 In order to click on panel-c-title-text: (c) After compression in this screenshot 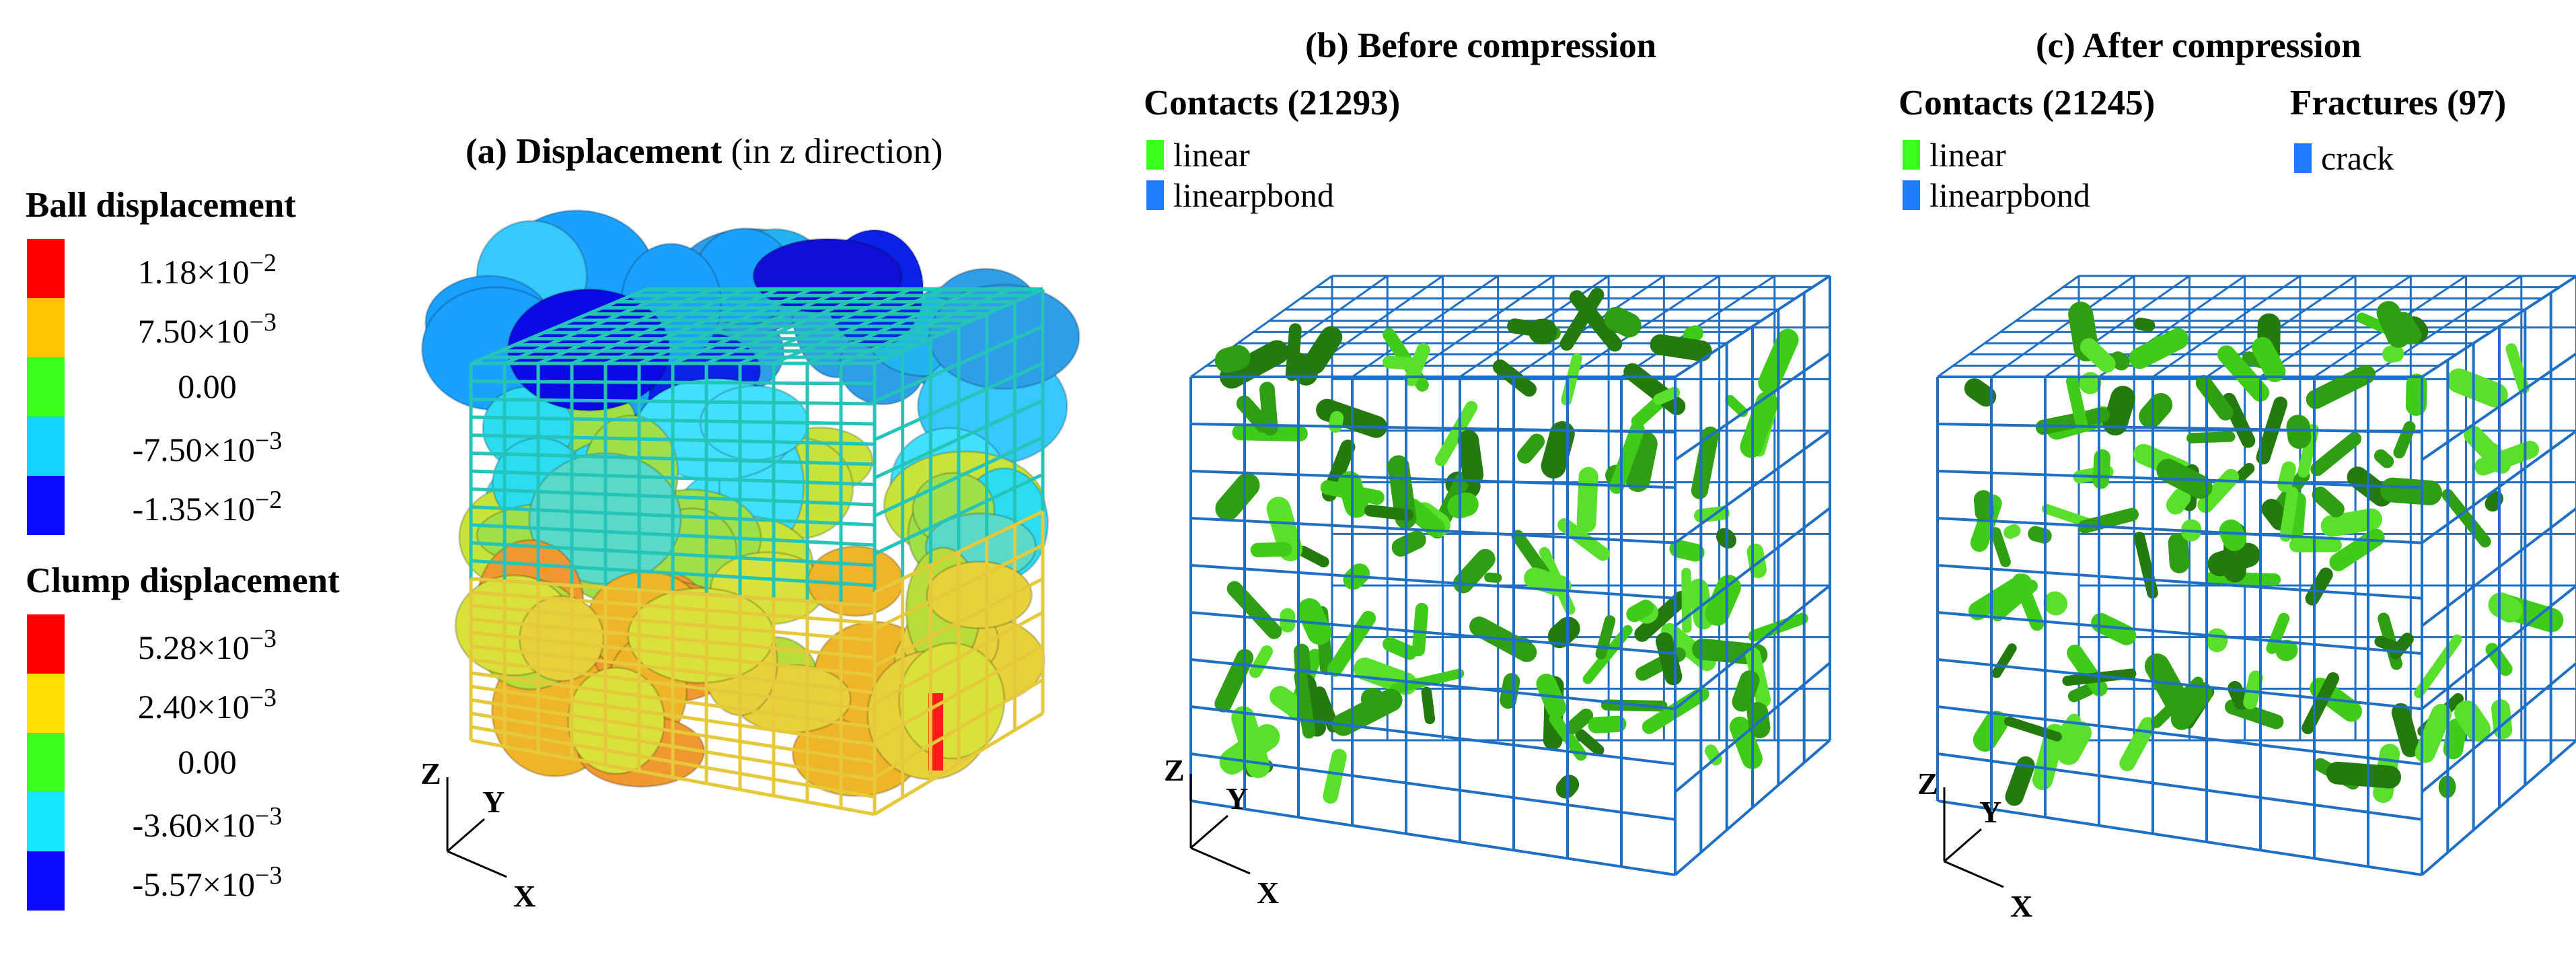, I will do `click(2198, 45)`.